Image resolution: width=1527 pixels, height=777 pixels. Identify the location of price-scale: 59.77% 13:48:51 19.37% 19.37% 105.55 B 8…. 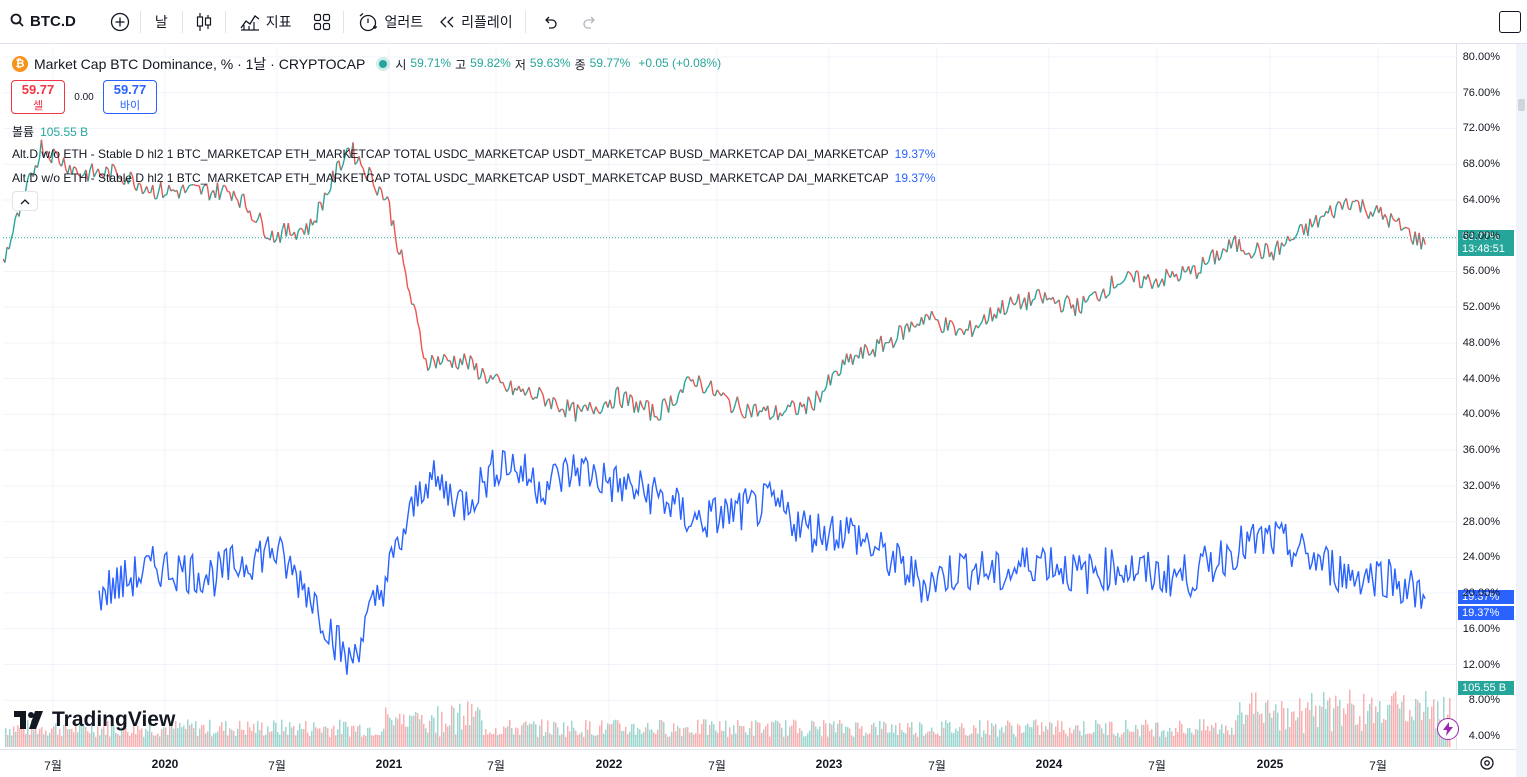
(1486, 396).